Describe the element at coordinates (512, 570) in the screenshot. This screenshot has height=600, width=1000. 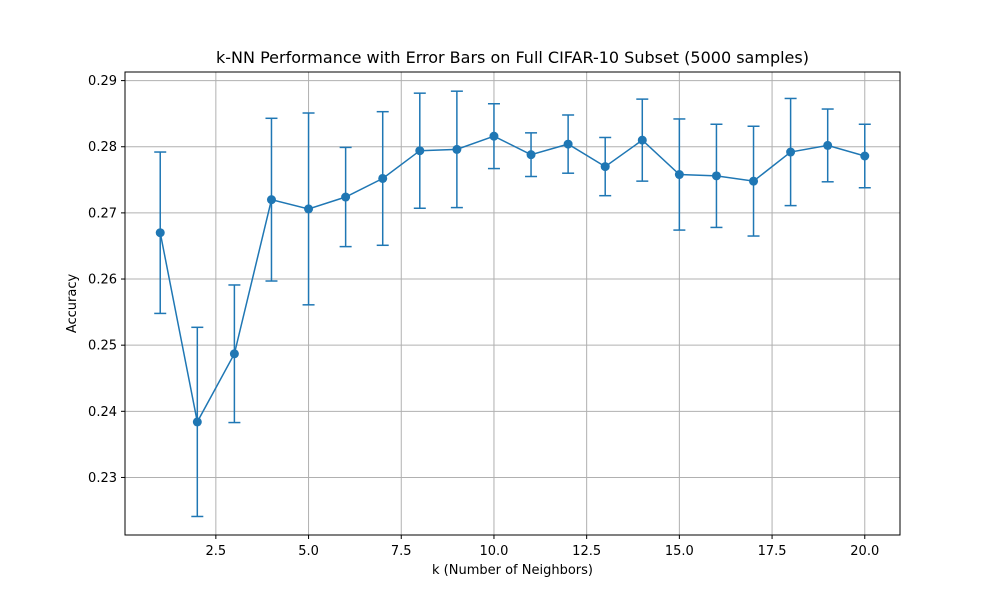
I see `x-axis-label: k (Number of Neighbors)` at that location.